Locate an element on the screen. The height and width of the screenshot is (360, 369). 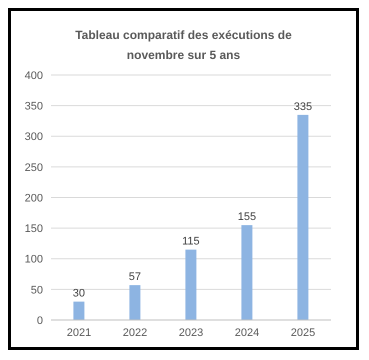
data-label: 57 is located at coordinates (135, 277).